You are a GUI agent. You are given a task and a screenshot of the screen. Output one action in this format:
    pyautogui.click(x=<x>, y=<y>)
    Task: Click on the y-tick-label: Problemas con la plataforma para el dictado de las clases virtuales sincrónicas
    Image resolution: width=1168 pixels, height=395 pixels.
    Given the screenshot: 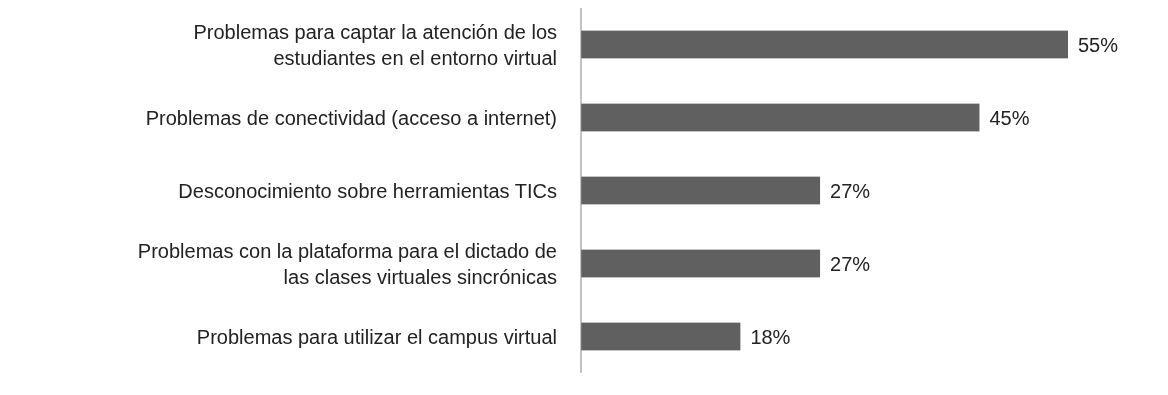 What is the action you would take?
    pyautogui.click(x=347, y=263)
    